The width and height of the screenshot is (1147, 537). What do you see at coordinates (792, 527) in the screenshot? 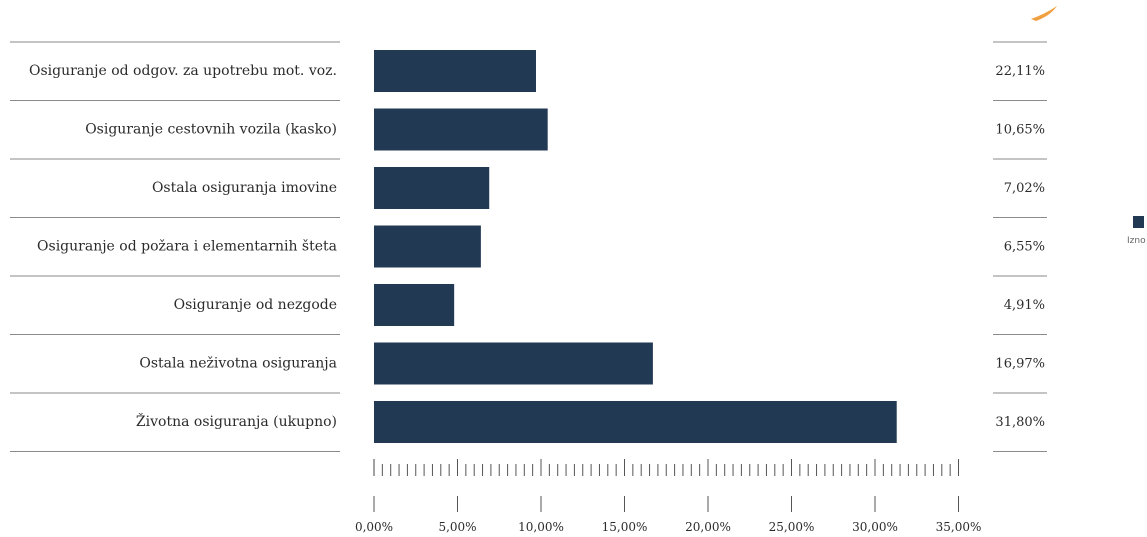
I see `tick-label: 25,00%` at bounding box center [792, 527].